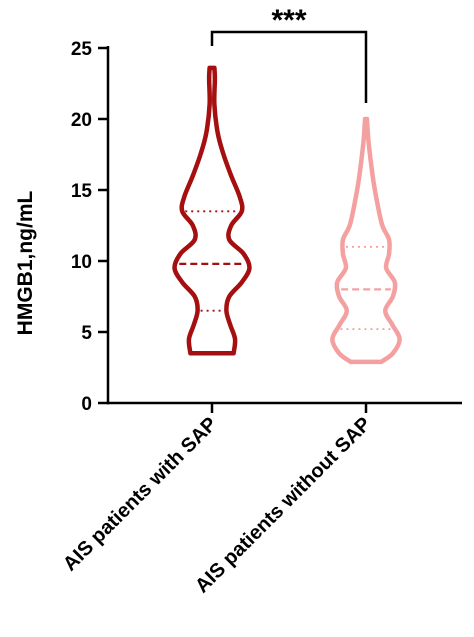 The height and width of the screenshot is (637, 474). What do you see at coordinates (140, 494) in the screenshot?
I see `x-category-label: AIS patients with SAP` at bounding box center [140, 494].